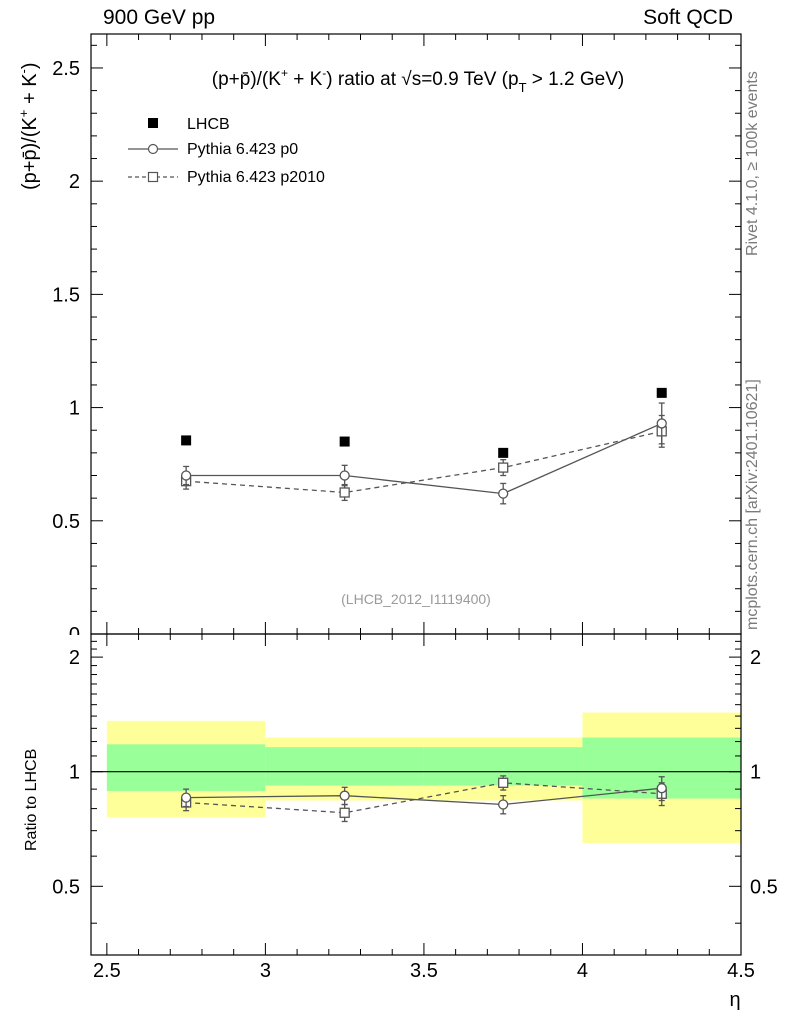  What do you see at coordinates (764, 887) in the screenshot?
I see `ratio-y-tick-label-right: 0.5` at bounding box center [764, 887].